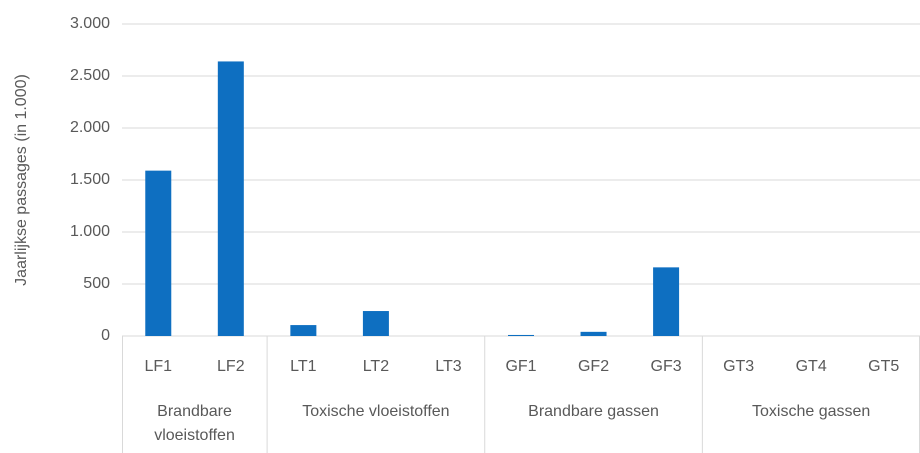 The height and width of the screenshot is (453, 920). Describe the element at coordinates (158, 366) in the screenshot. I see `x-tick-label: LF1` at that location.